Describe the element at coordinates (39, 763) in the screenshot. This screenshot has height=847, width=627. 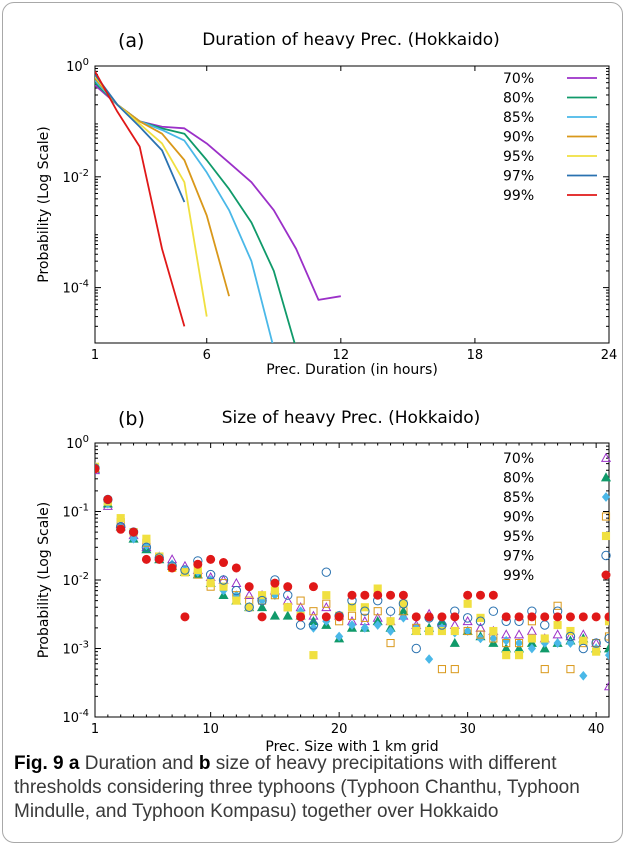
I see `caption-fig-label: Fig. 9` at that location.